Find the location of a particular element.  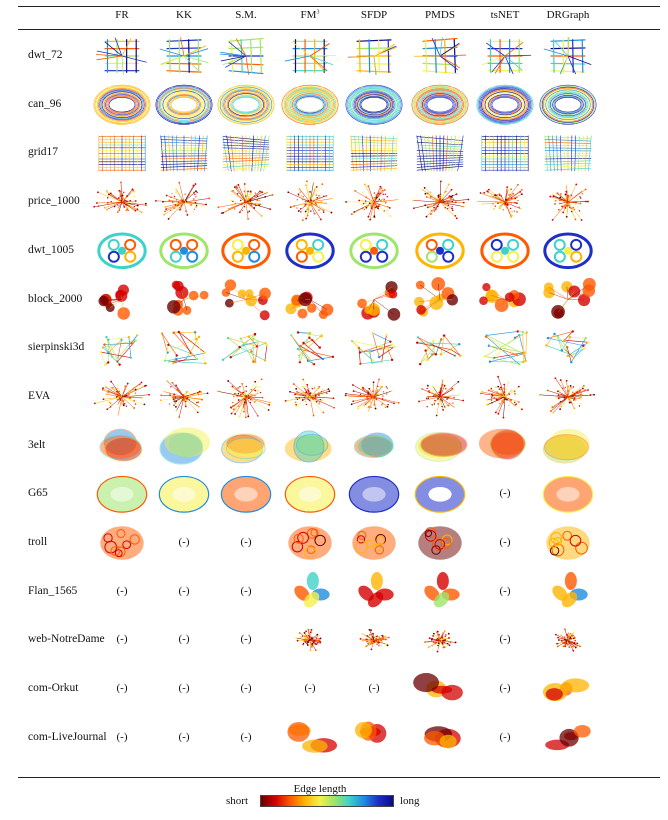

row-label-can-96: can_96 is located at coordinates (45, 103).